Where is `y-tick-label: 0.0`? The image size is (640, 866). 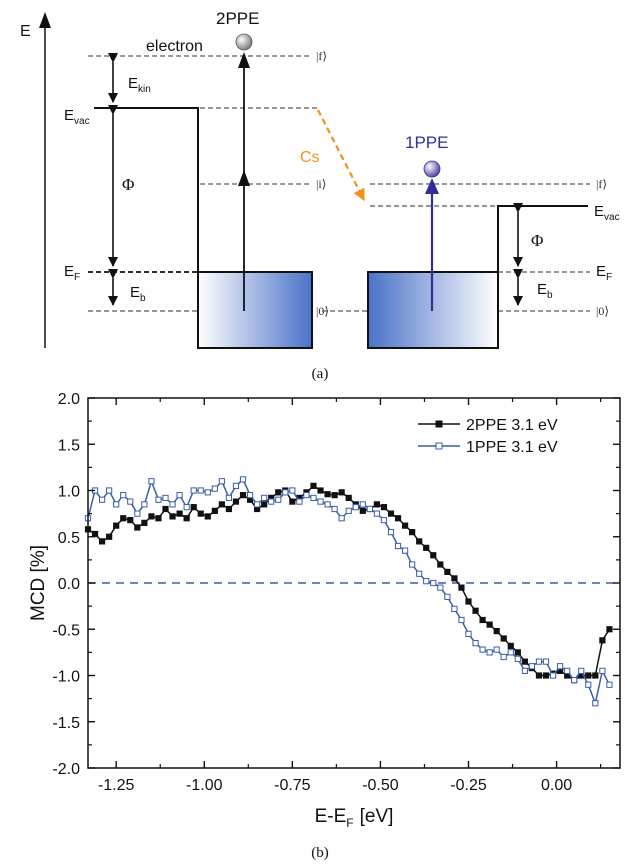 y-tick-label: 0.0 is located at coordinates (69, 584).